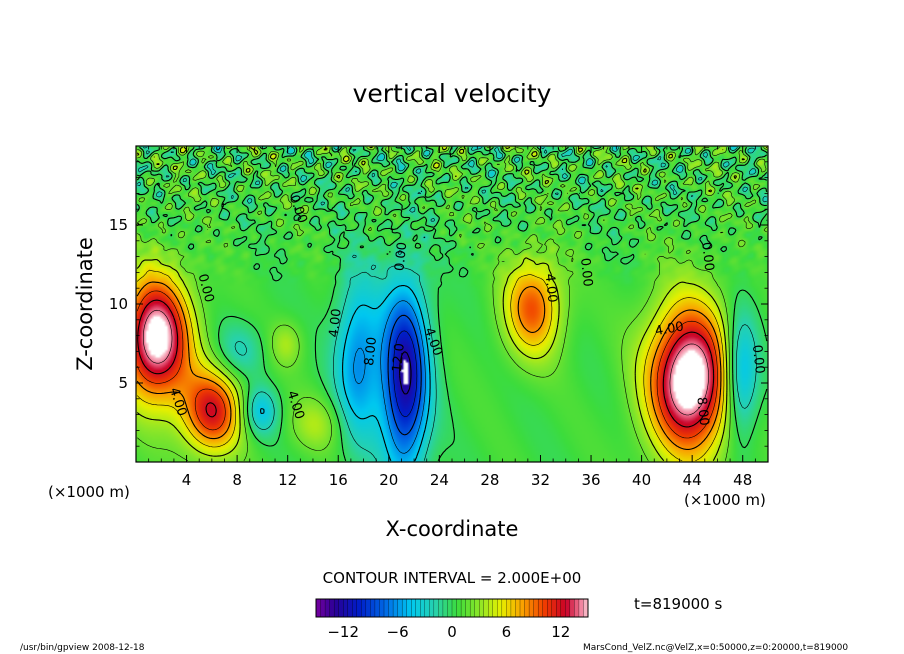  I want to click on contour-label: 8.00, so click(371, 351).